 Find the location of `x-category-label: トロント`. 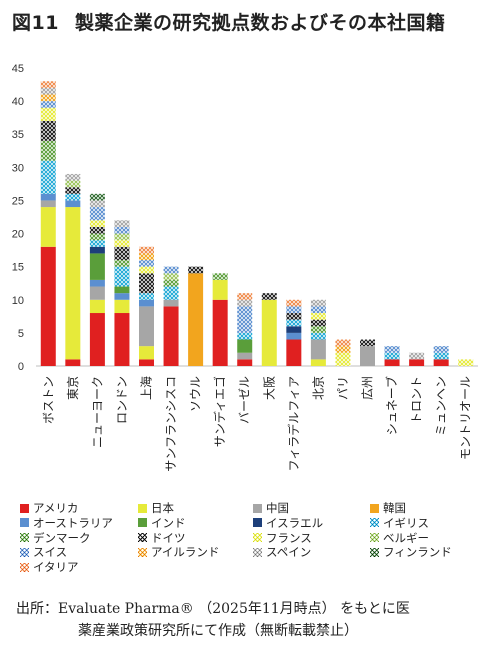

x-category-label: トロント is located at coordinates (417, 400).